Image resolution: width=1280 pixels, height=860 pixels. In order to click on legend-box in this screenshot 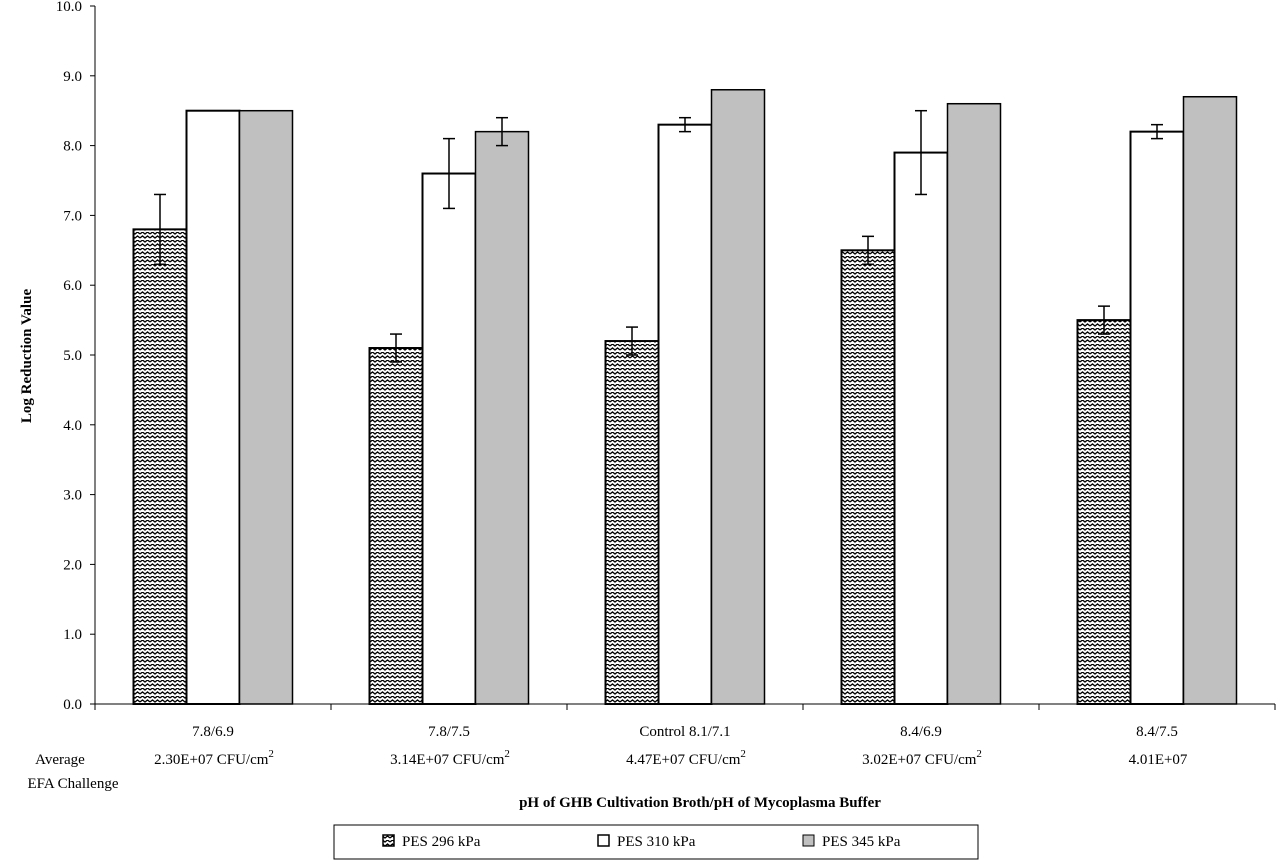, I will do `click(656, 842)`.